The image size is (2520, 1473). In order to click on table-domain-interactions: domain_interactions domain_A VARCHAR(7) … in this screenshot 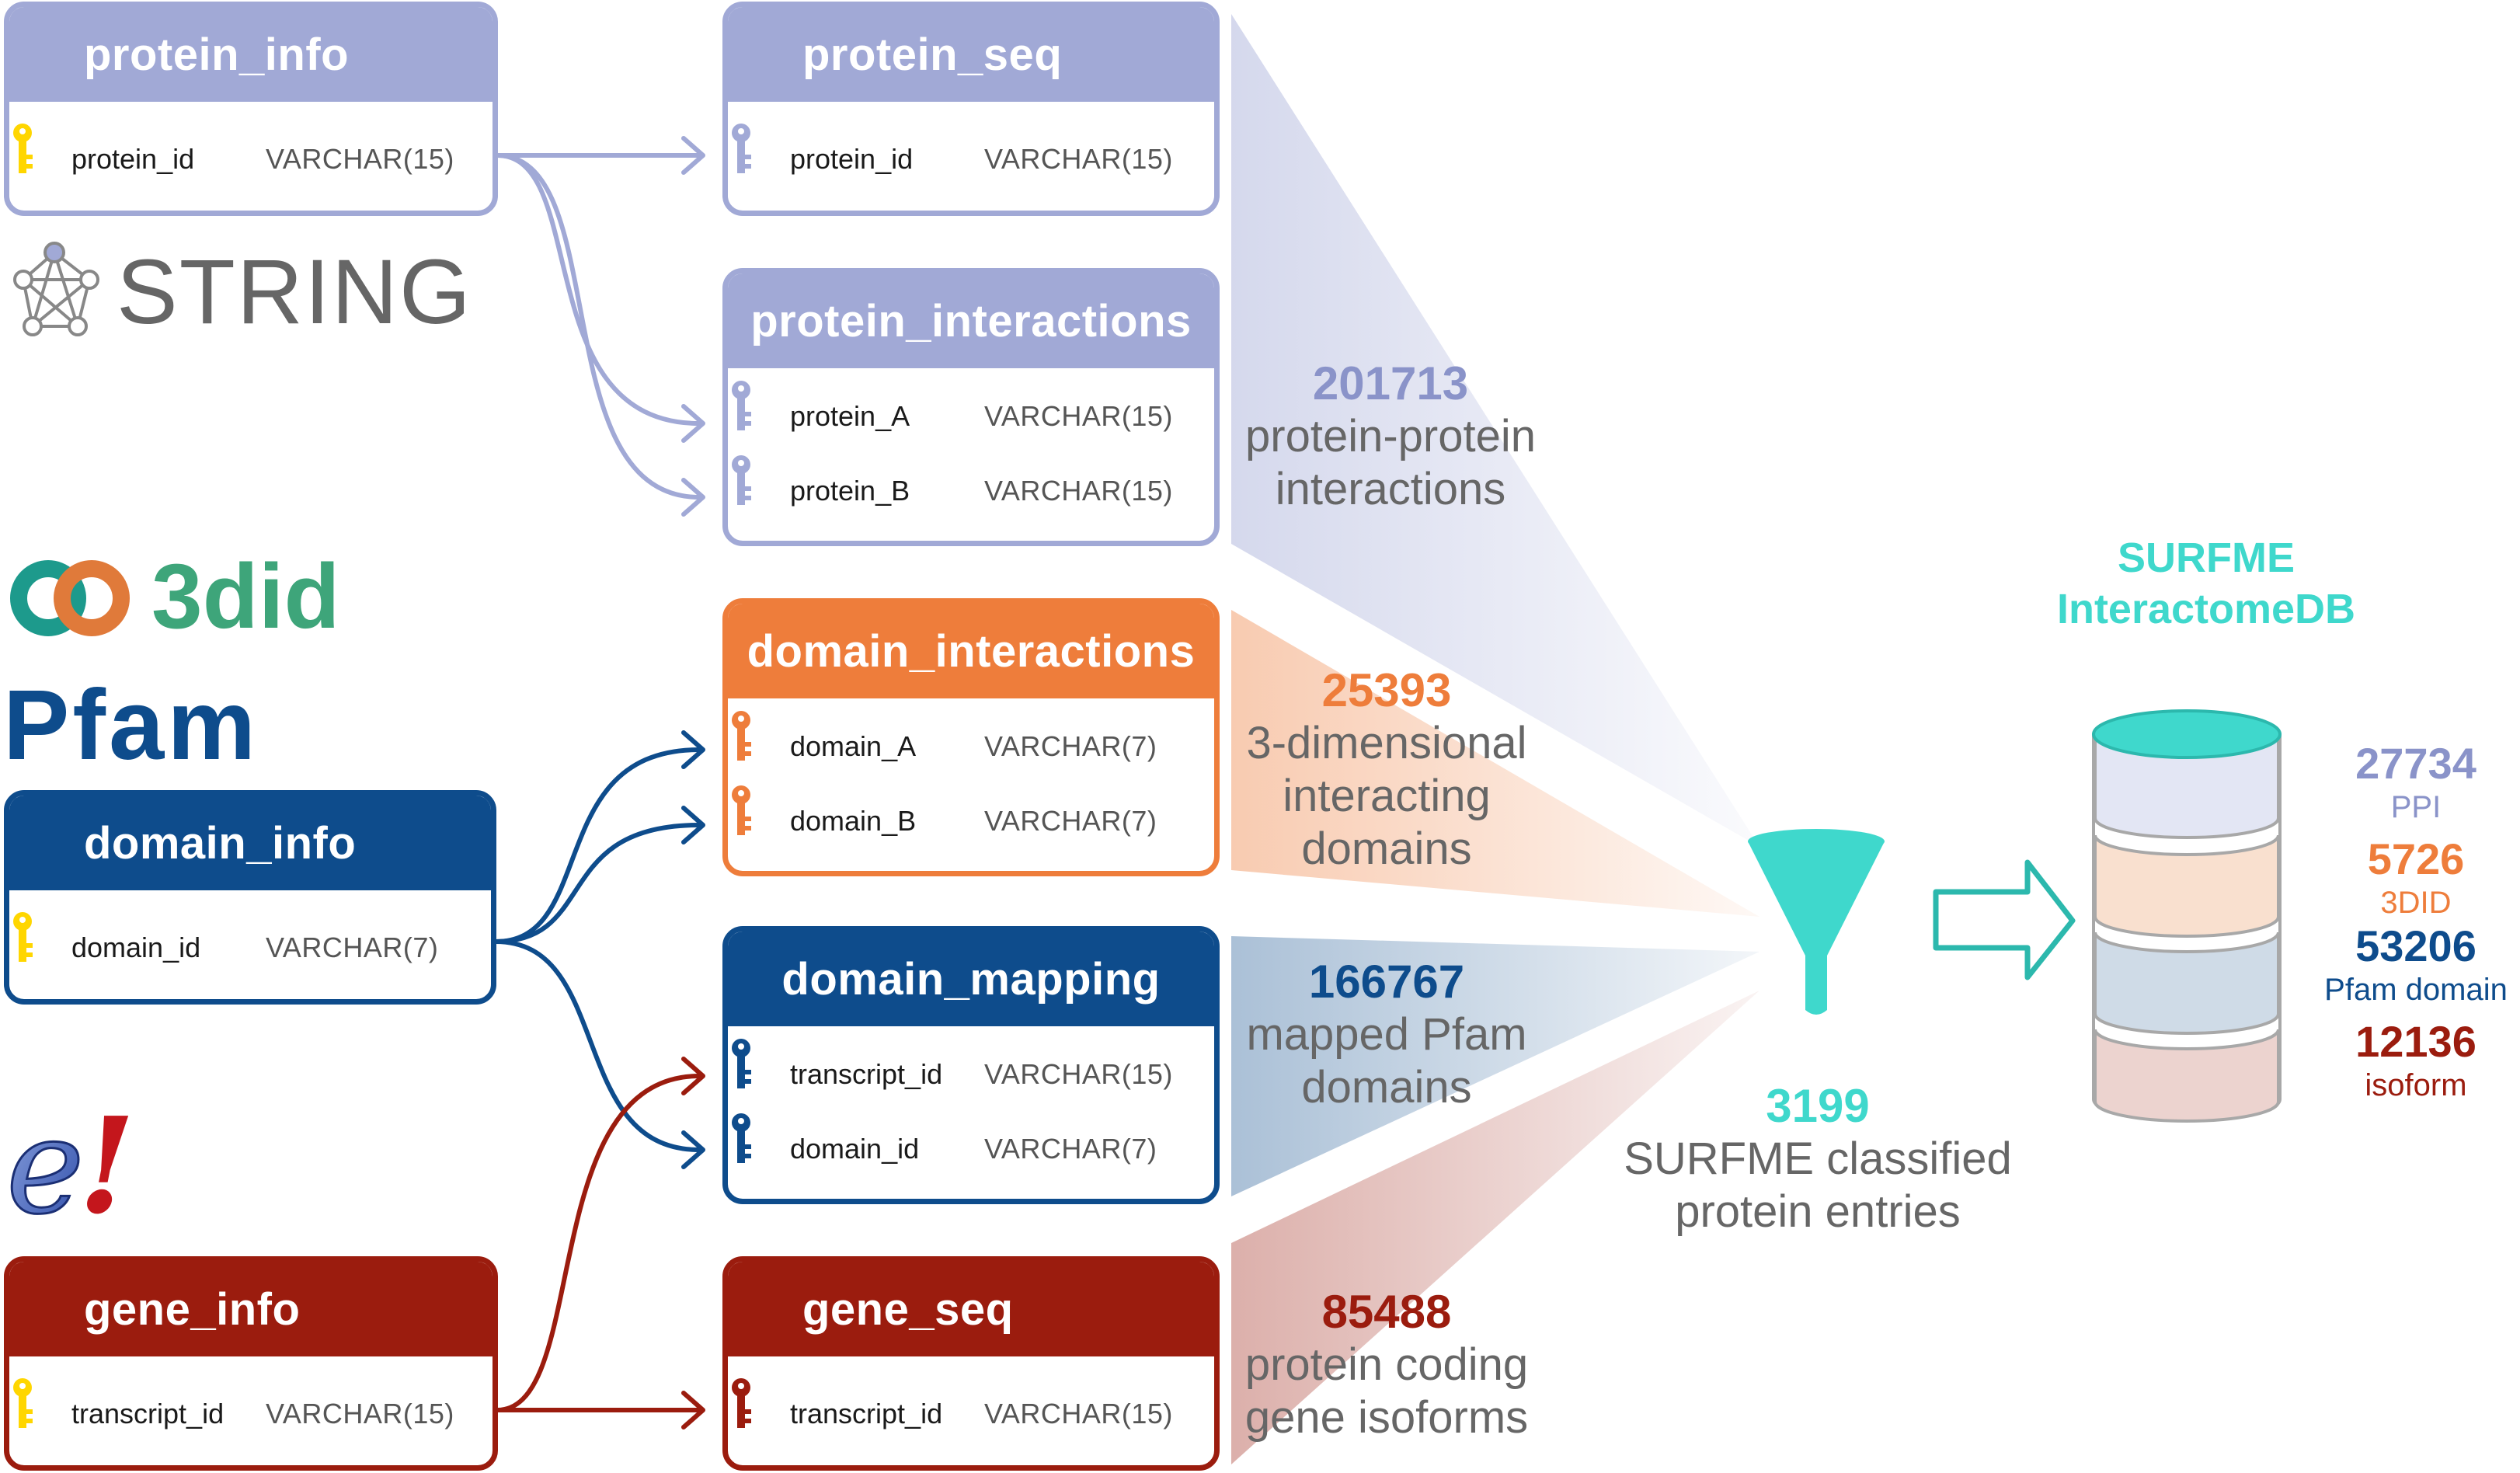, I will do `click(971, 737)`.